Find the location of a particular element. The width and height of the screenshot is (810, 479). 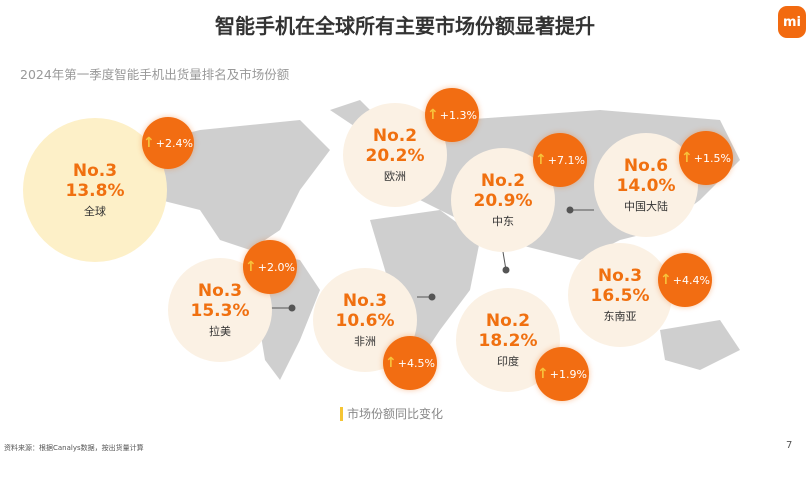

change-badge-china: ↑ +1.5% is located at coordinates (706, 158).